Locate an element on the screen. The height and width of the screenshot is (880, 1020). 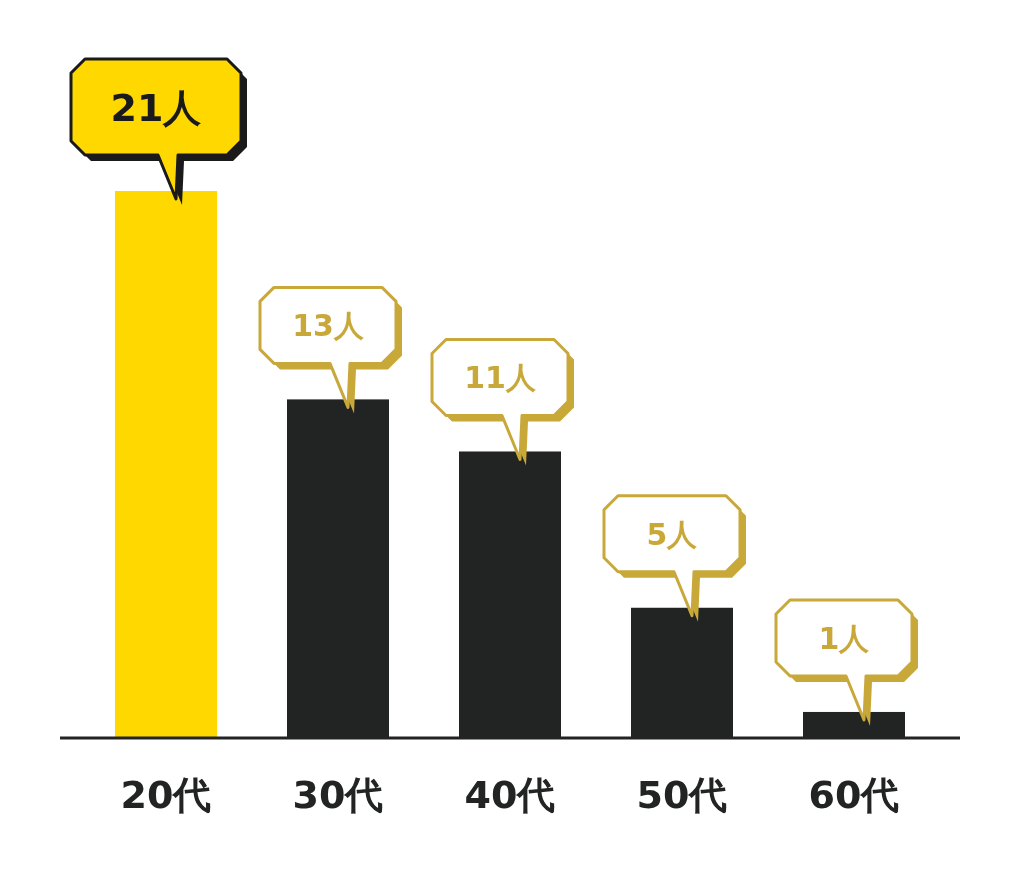
x-tick-label: 50代 is located at coordinates (682, 795).